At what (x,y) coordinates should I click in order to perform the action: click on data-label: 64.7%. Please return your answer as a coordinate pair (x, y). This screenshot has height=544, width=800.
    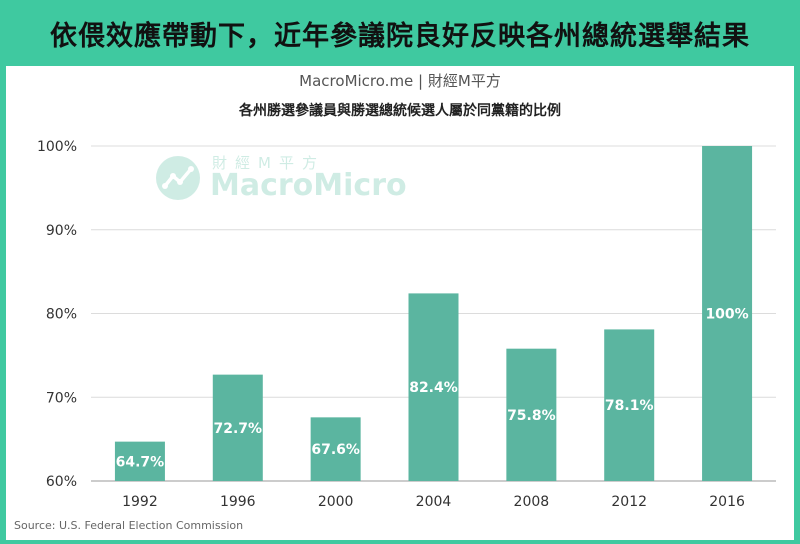
    Looking at the image, I should click on (140, 462).